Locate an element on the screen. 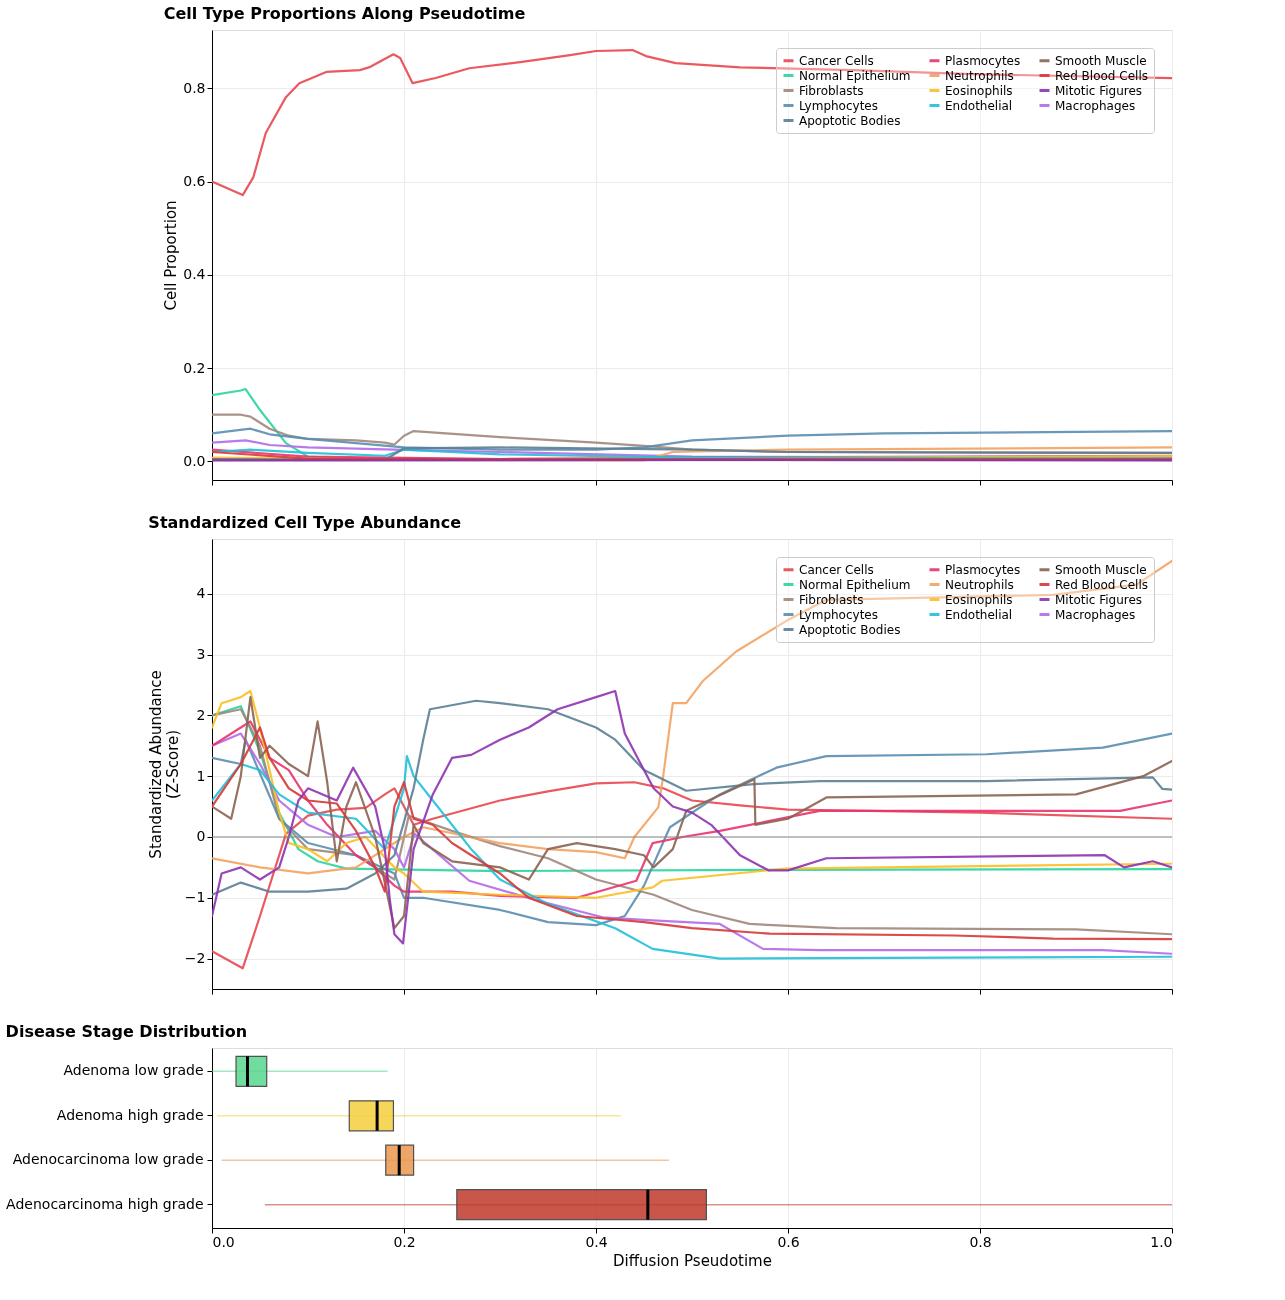 The image size is (1285, 1300). x-axis-title: Diffusion Pseudotime is located at coordinates (692, 1260).